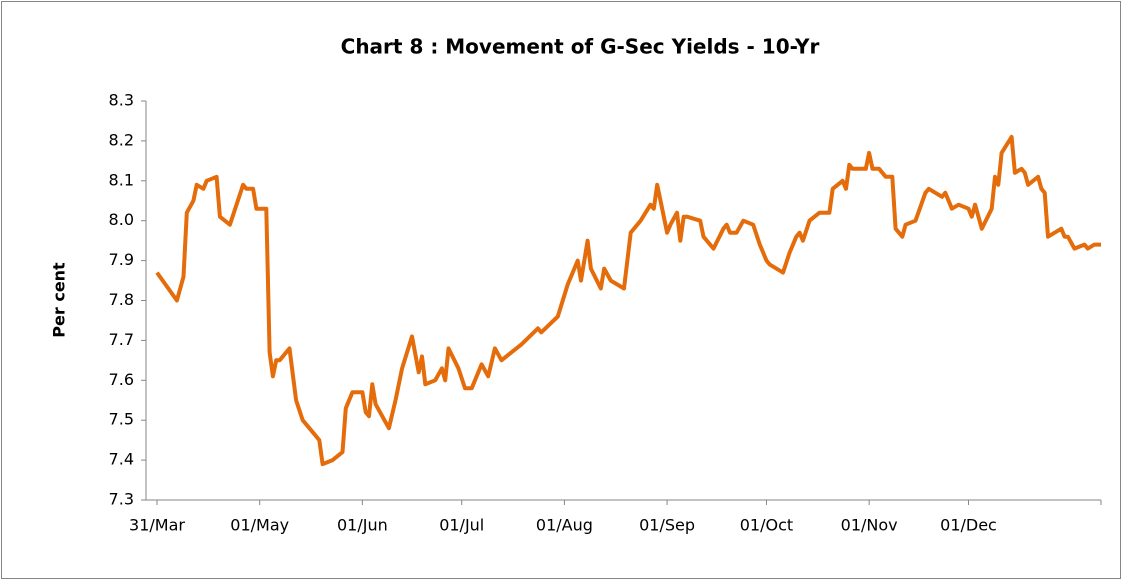  Describe the element at coordinates (59, 300) in the screenshot. I see `y-axis-label: Per cent` at that location.